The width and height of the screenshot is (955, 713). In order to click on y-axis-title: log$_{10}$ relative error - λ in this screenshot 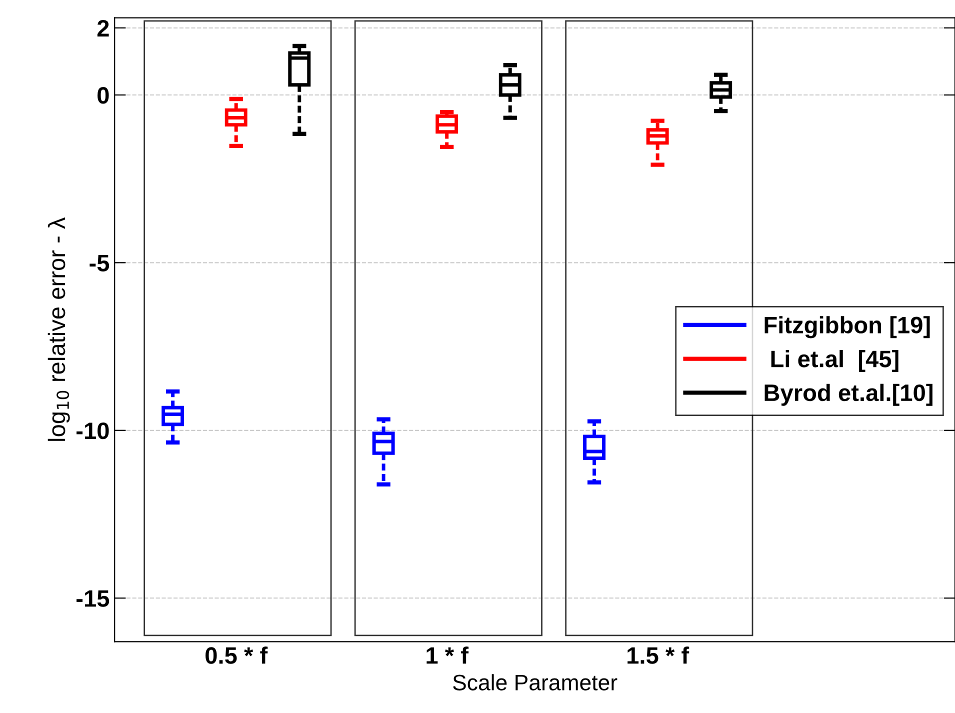, I will do `click(59, 329)`.